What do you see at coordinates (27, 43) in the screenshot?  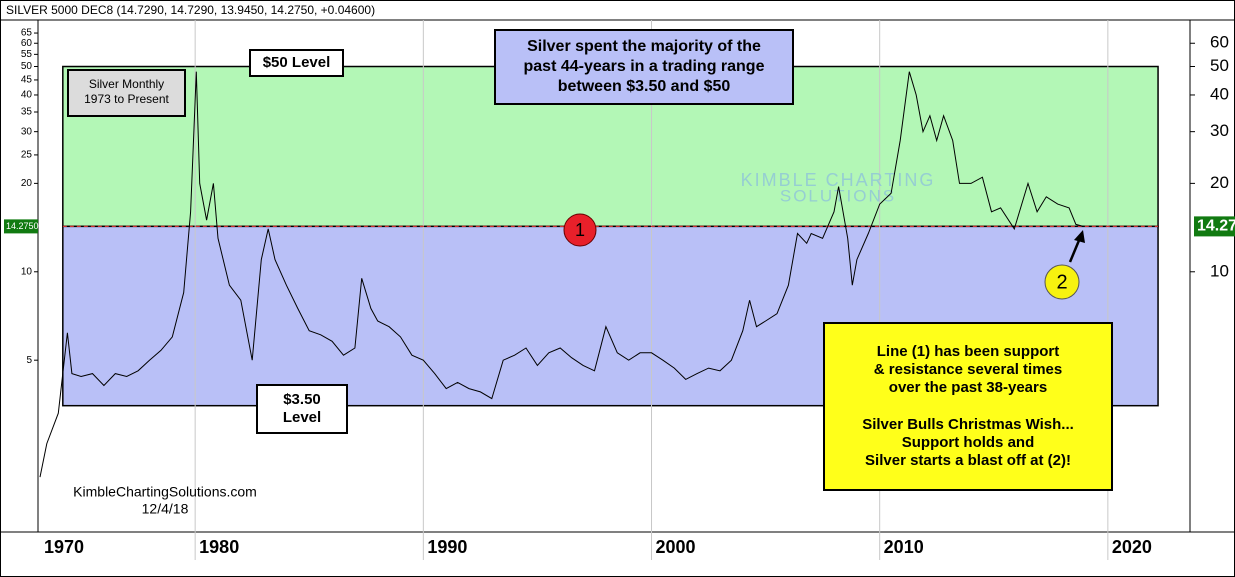 I see `y-tick-label: 60` at bounding box center [27, 43].